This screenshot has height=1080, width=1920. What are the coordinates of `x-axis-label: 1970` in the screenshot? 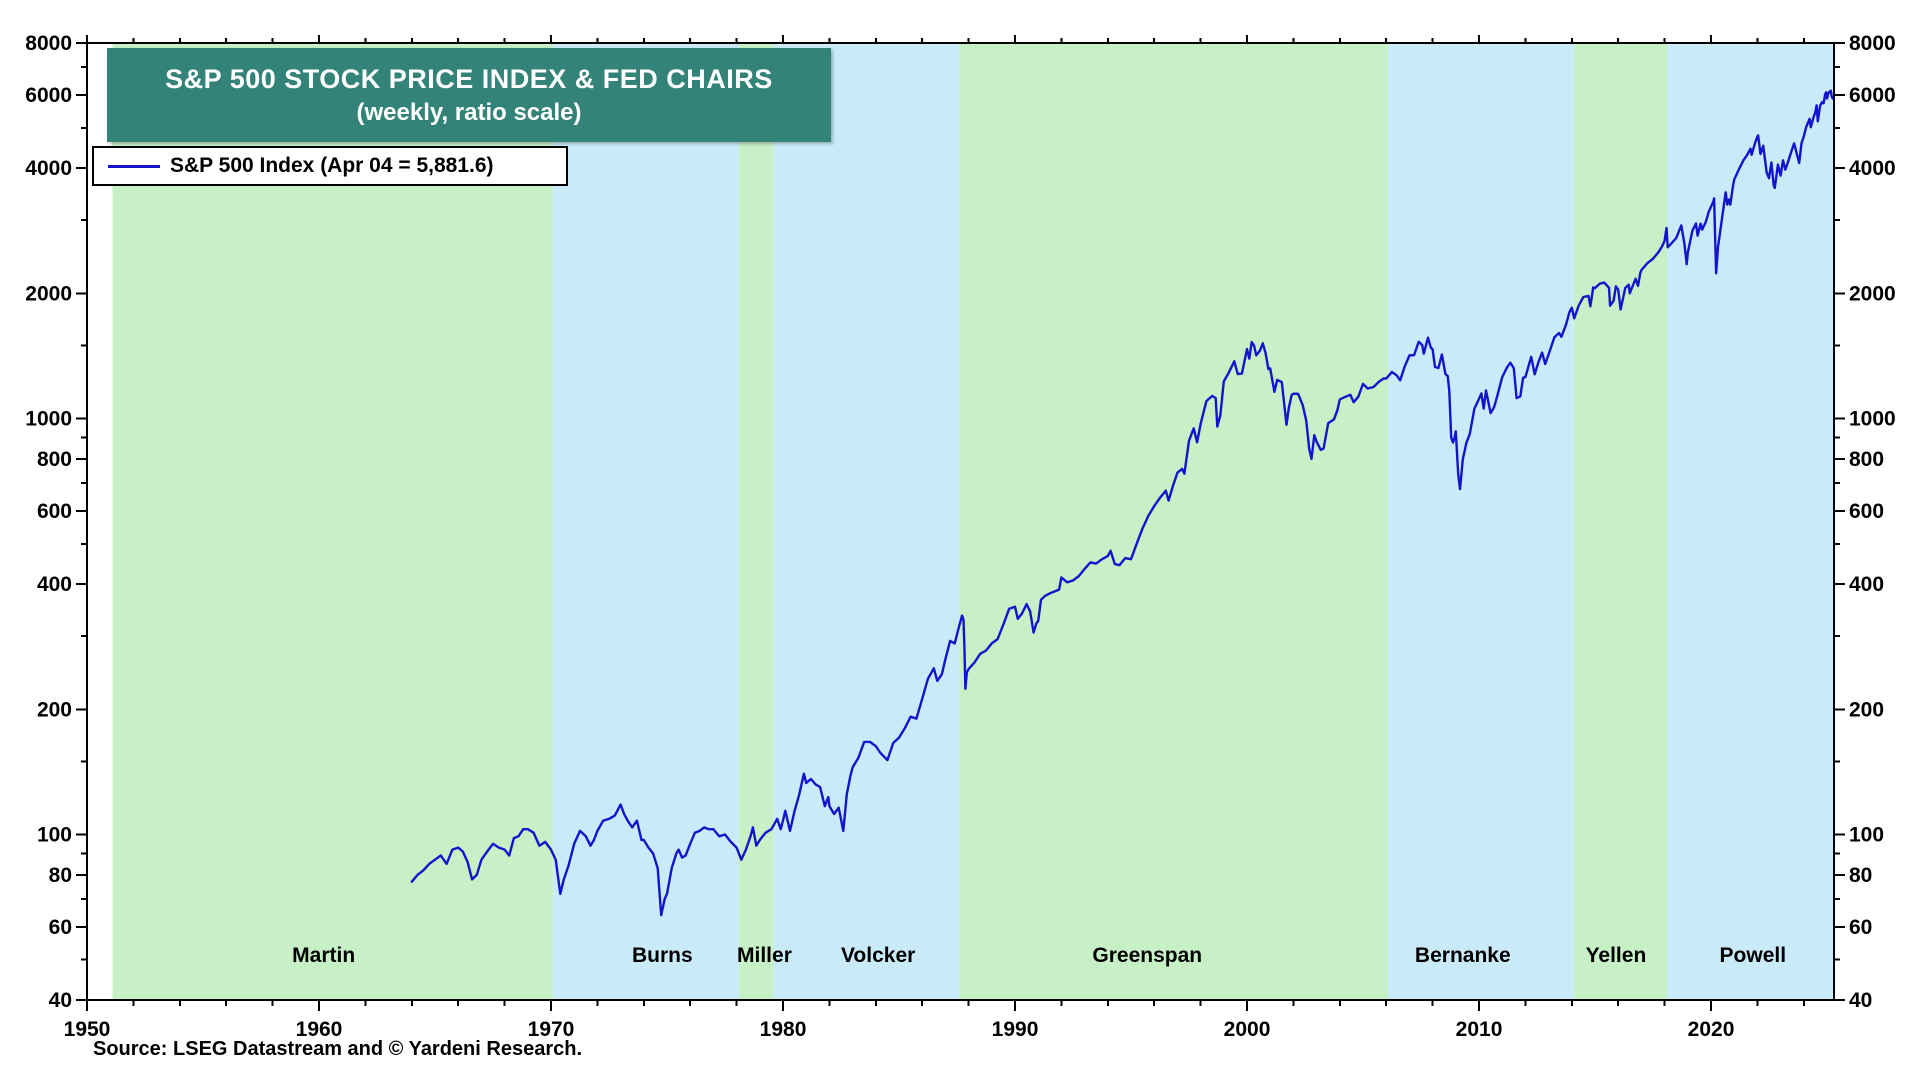 It's located at (551, 1029).